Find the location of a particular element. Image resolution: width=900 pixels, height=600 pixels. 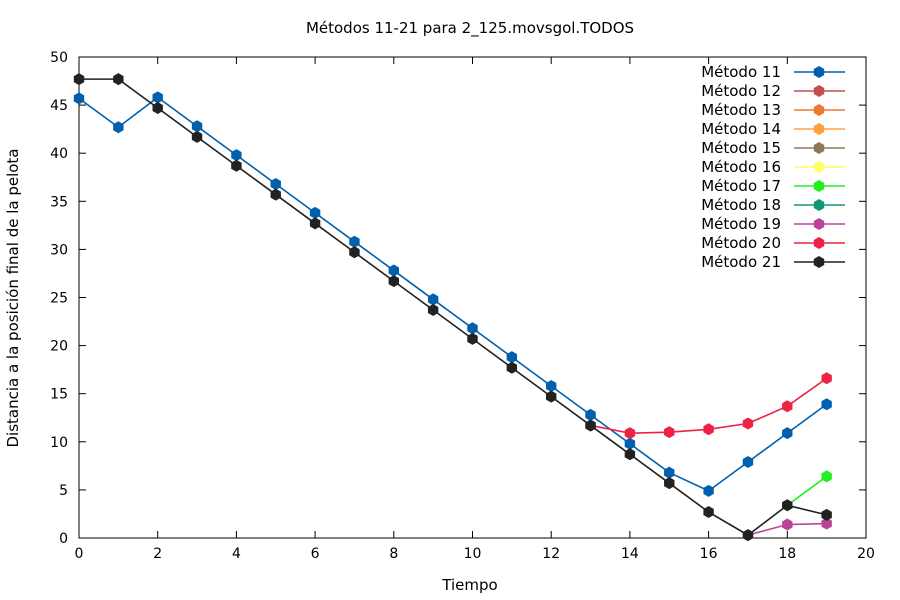

x-axis-label: Tiempo is located at coordinates (469, 585).